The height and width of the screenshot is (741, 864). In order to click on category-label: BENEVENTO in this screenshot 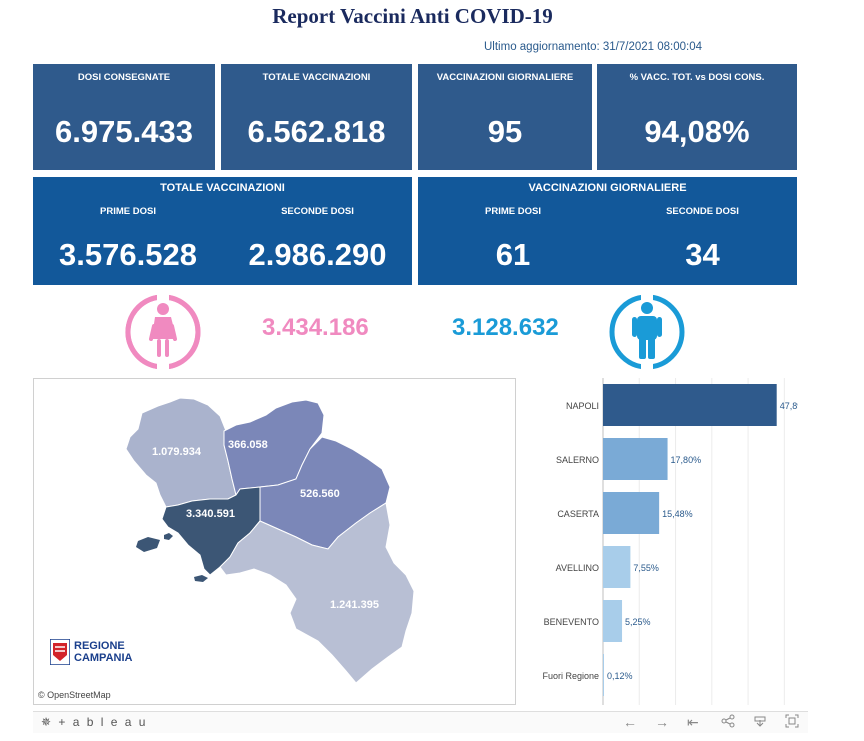, I will do `click(571, 622)`.